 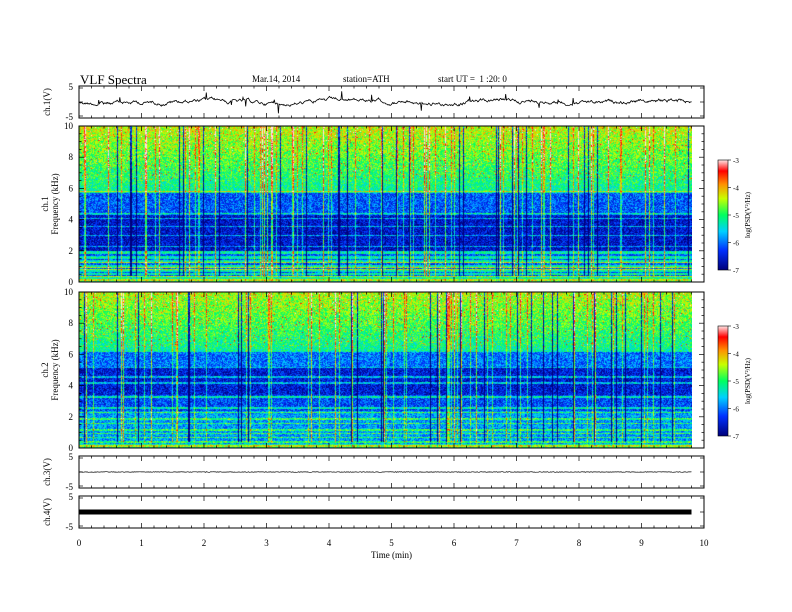 What do you see at coordinates (69, 126) in the screenshot?
I see `y-tick-label-1-5: 10` at bounding box center [69, 126].